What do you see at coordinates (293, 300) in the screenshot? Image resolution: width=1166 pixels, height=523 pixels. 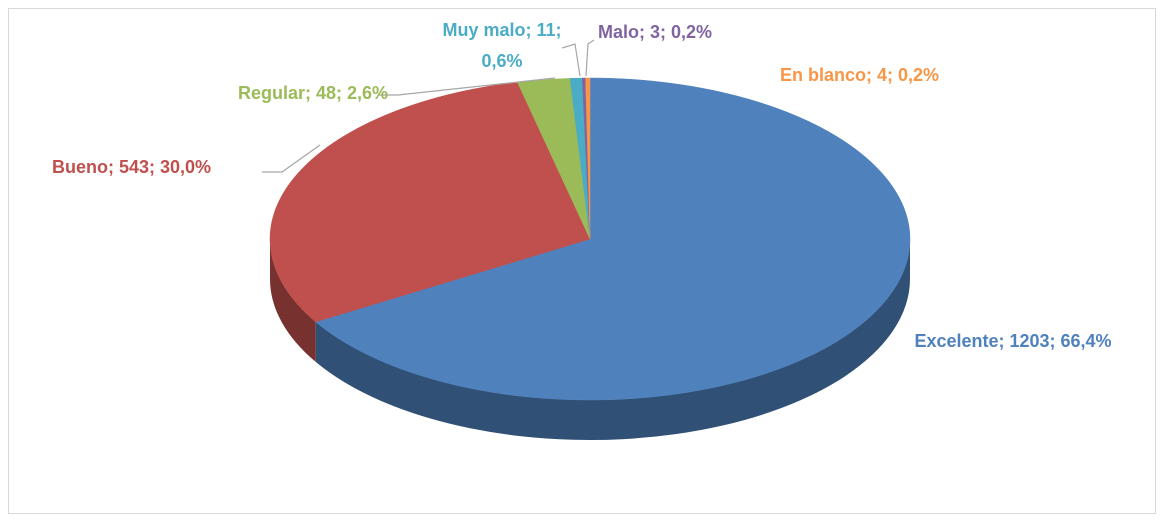 I see `slice-side` at bounding box center [293, 300].